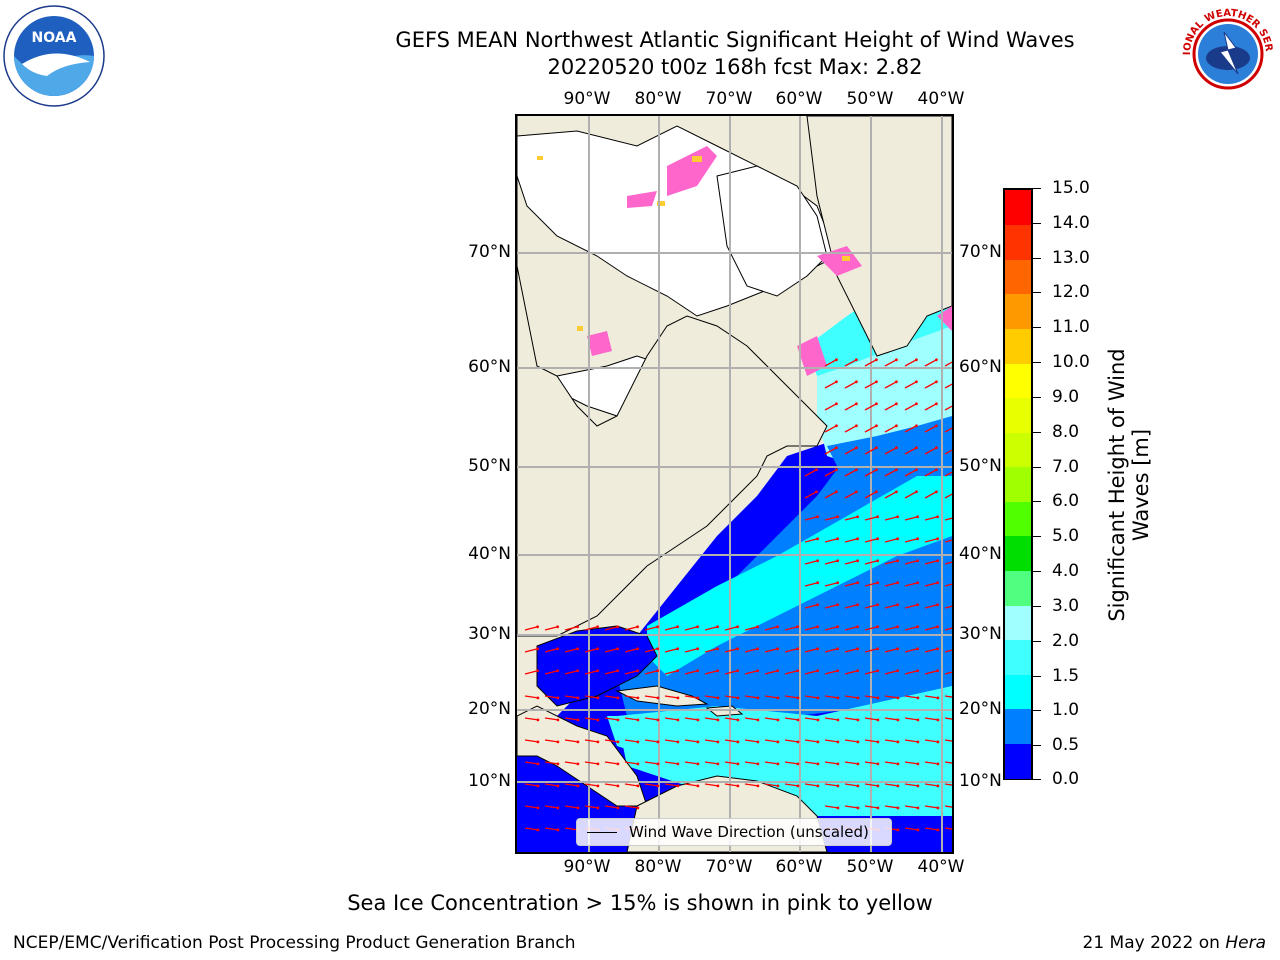 This screenshot has height=960, width=1280. I want to click on colorbar-tick-label: 9.0, so click(1066, 396).